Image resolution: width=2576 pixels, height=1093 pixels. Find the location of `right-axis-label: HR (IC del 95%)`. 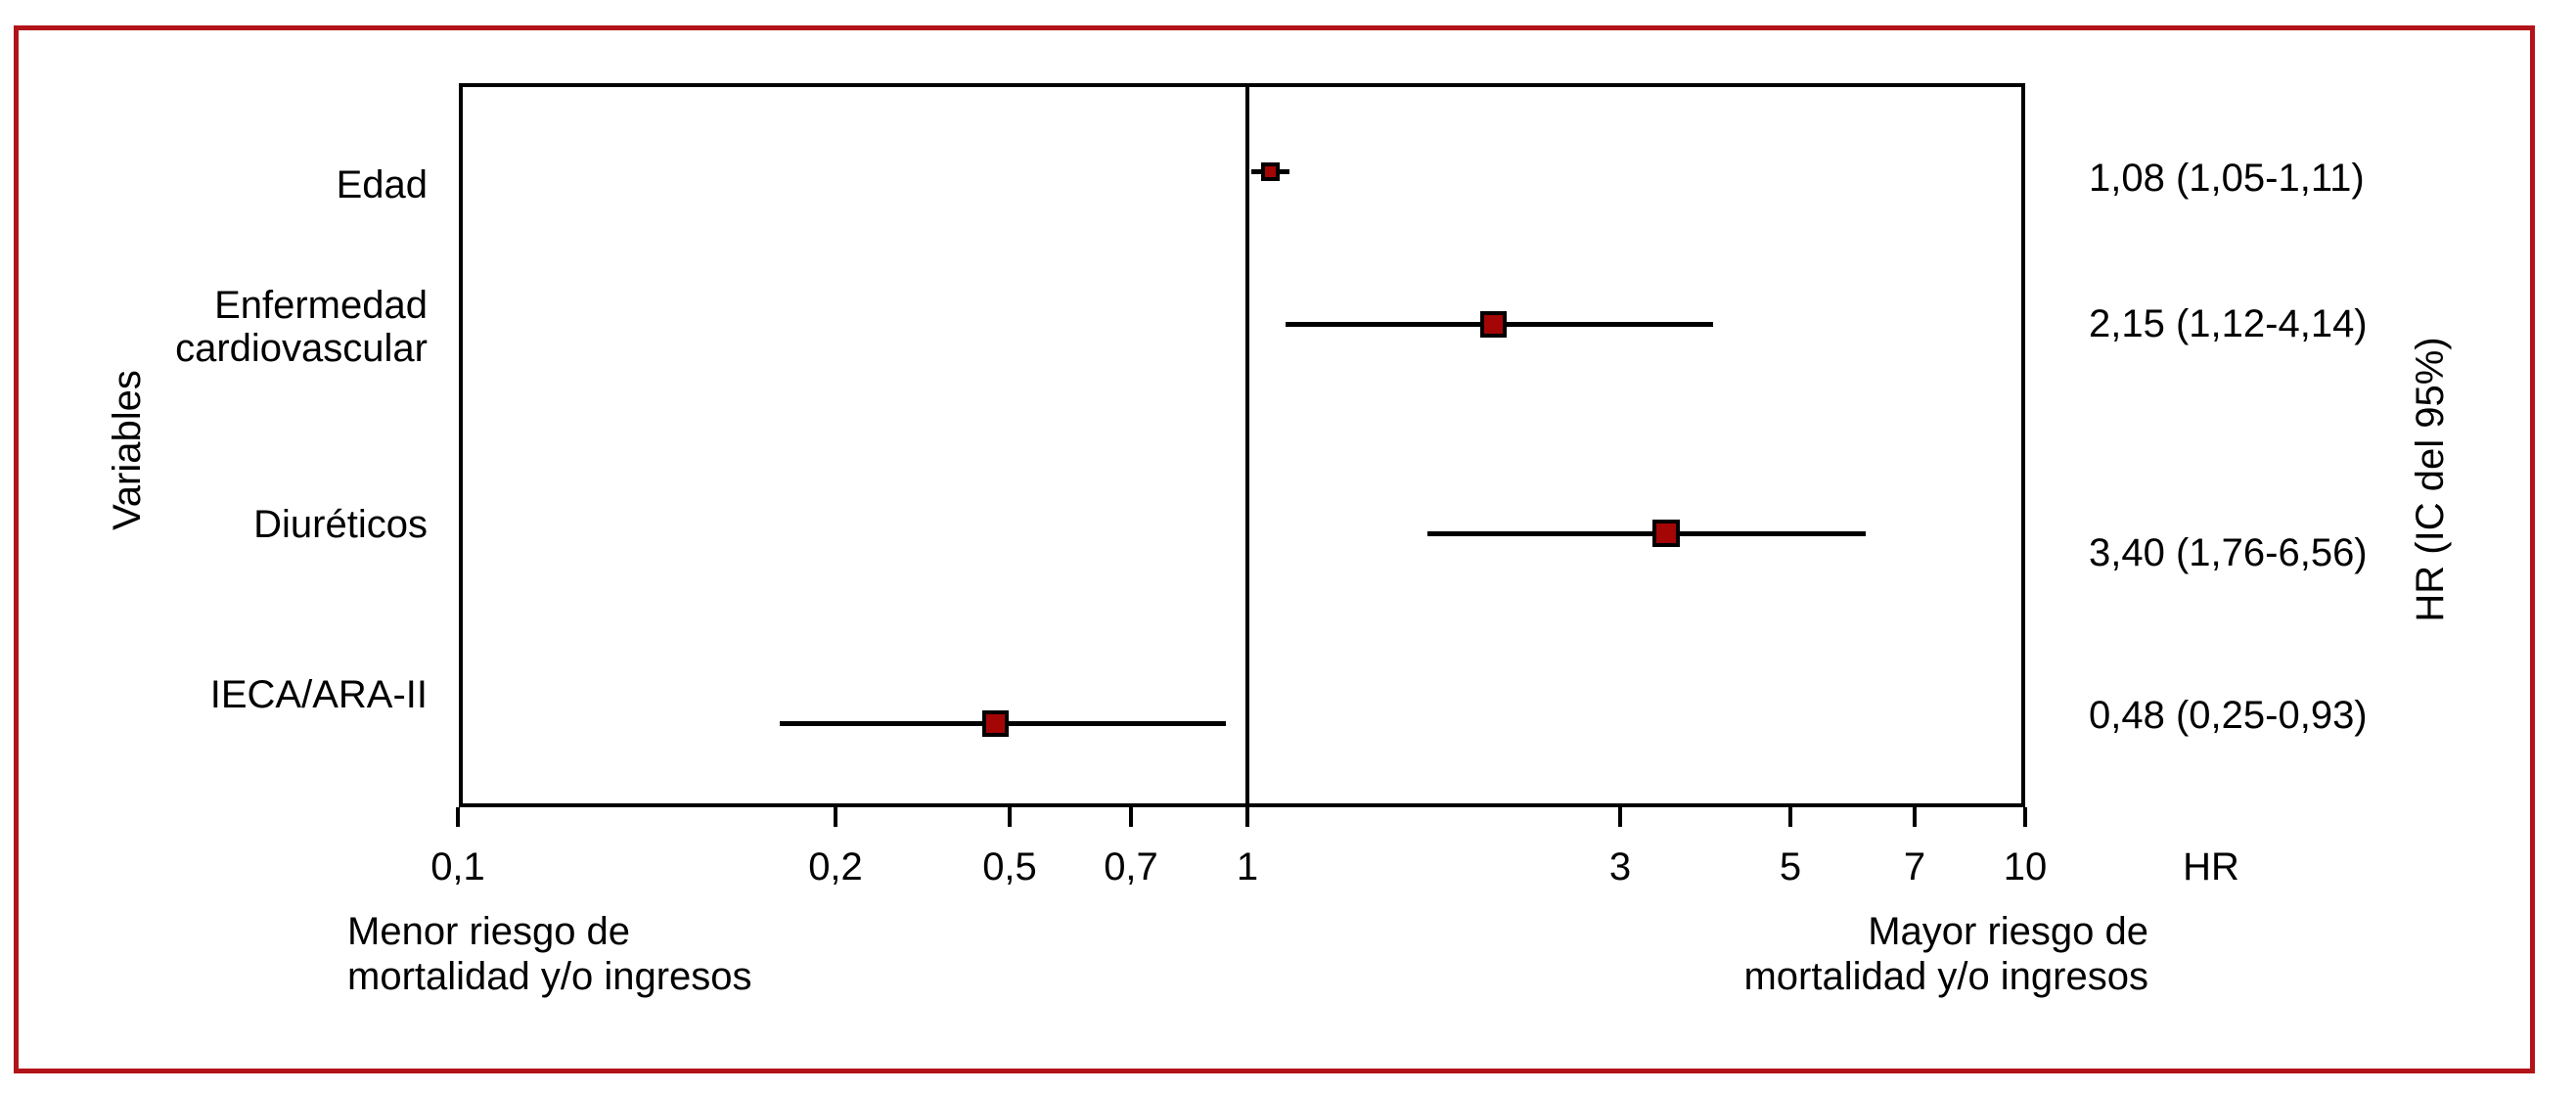

right-axis-label: HR (IC del 95%) is located at coordinates (2430, 479).